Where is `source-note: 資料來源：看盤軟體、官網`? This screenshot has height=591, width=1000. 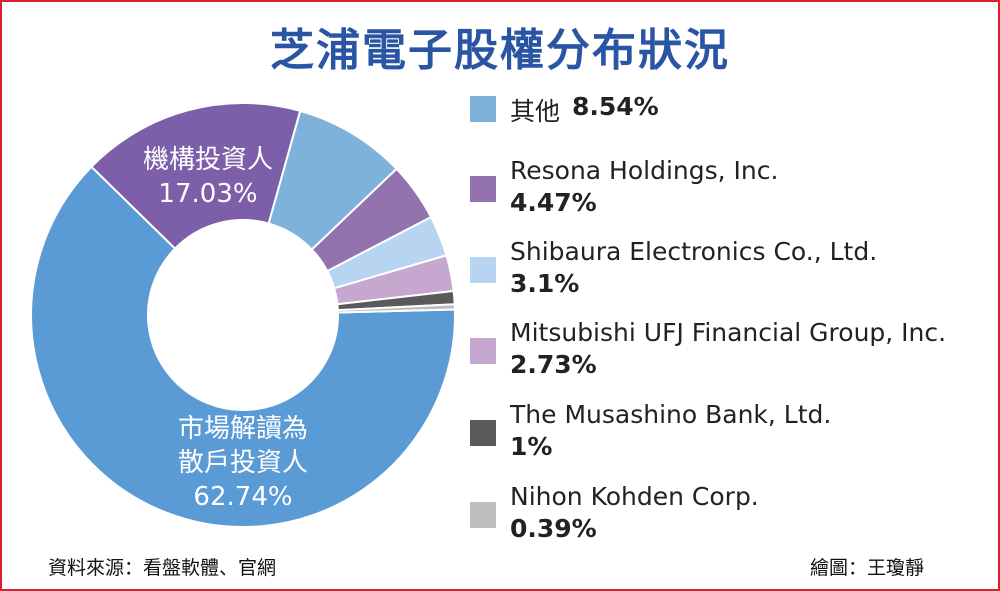 source-note: 資料來源：看盤軟體、官網 is located at coordinates (162, 568).